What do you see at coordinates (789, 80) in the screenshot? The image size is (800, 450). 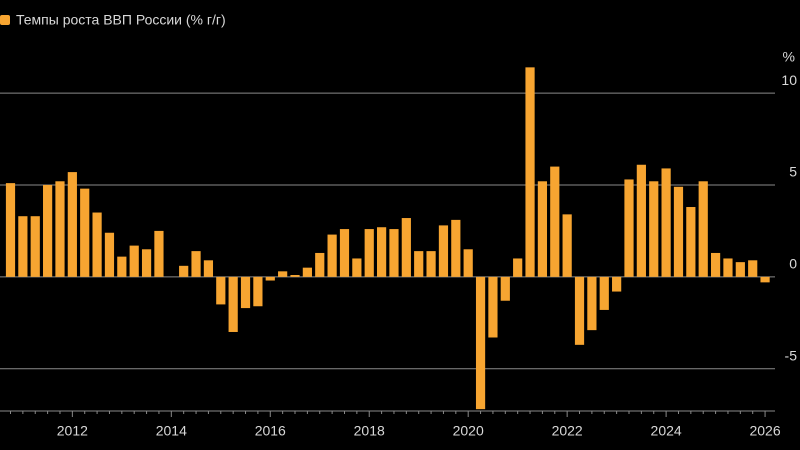 I see `y-tick-label: 10` at bounding box center [789, 80].